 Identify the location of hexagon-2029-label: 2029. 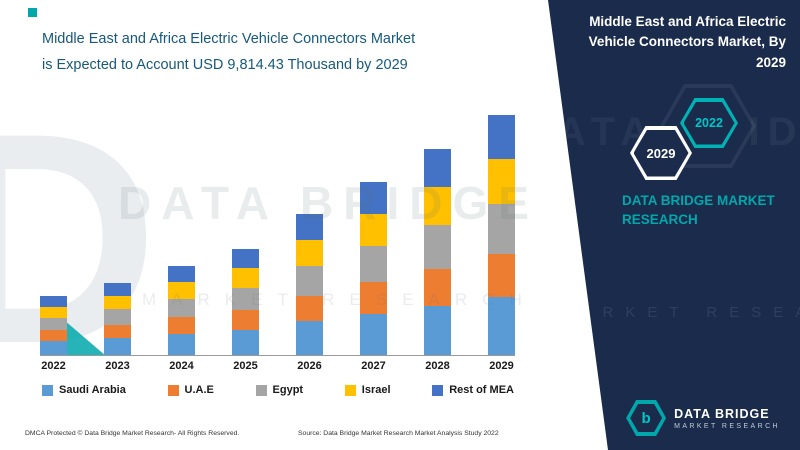
(661, 153).